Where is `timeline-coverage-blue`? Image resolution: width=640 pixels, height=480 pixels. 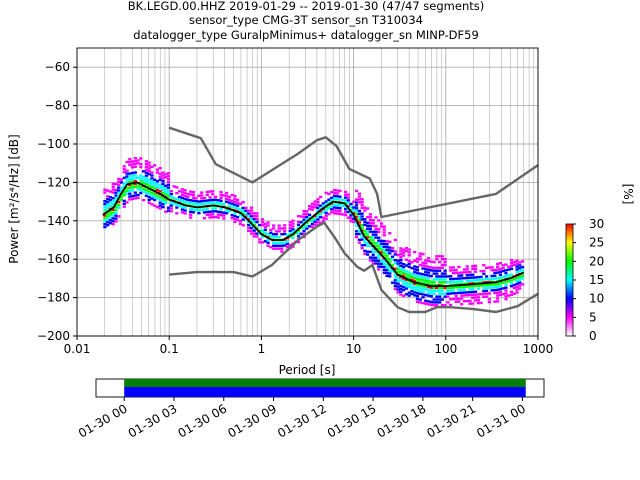
timeline-coverage-blue is located at coordinates (325, 392).